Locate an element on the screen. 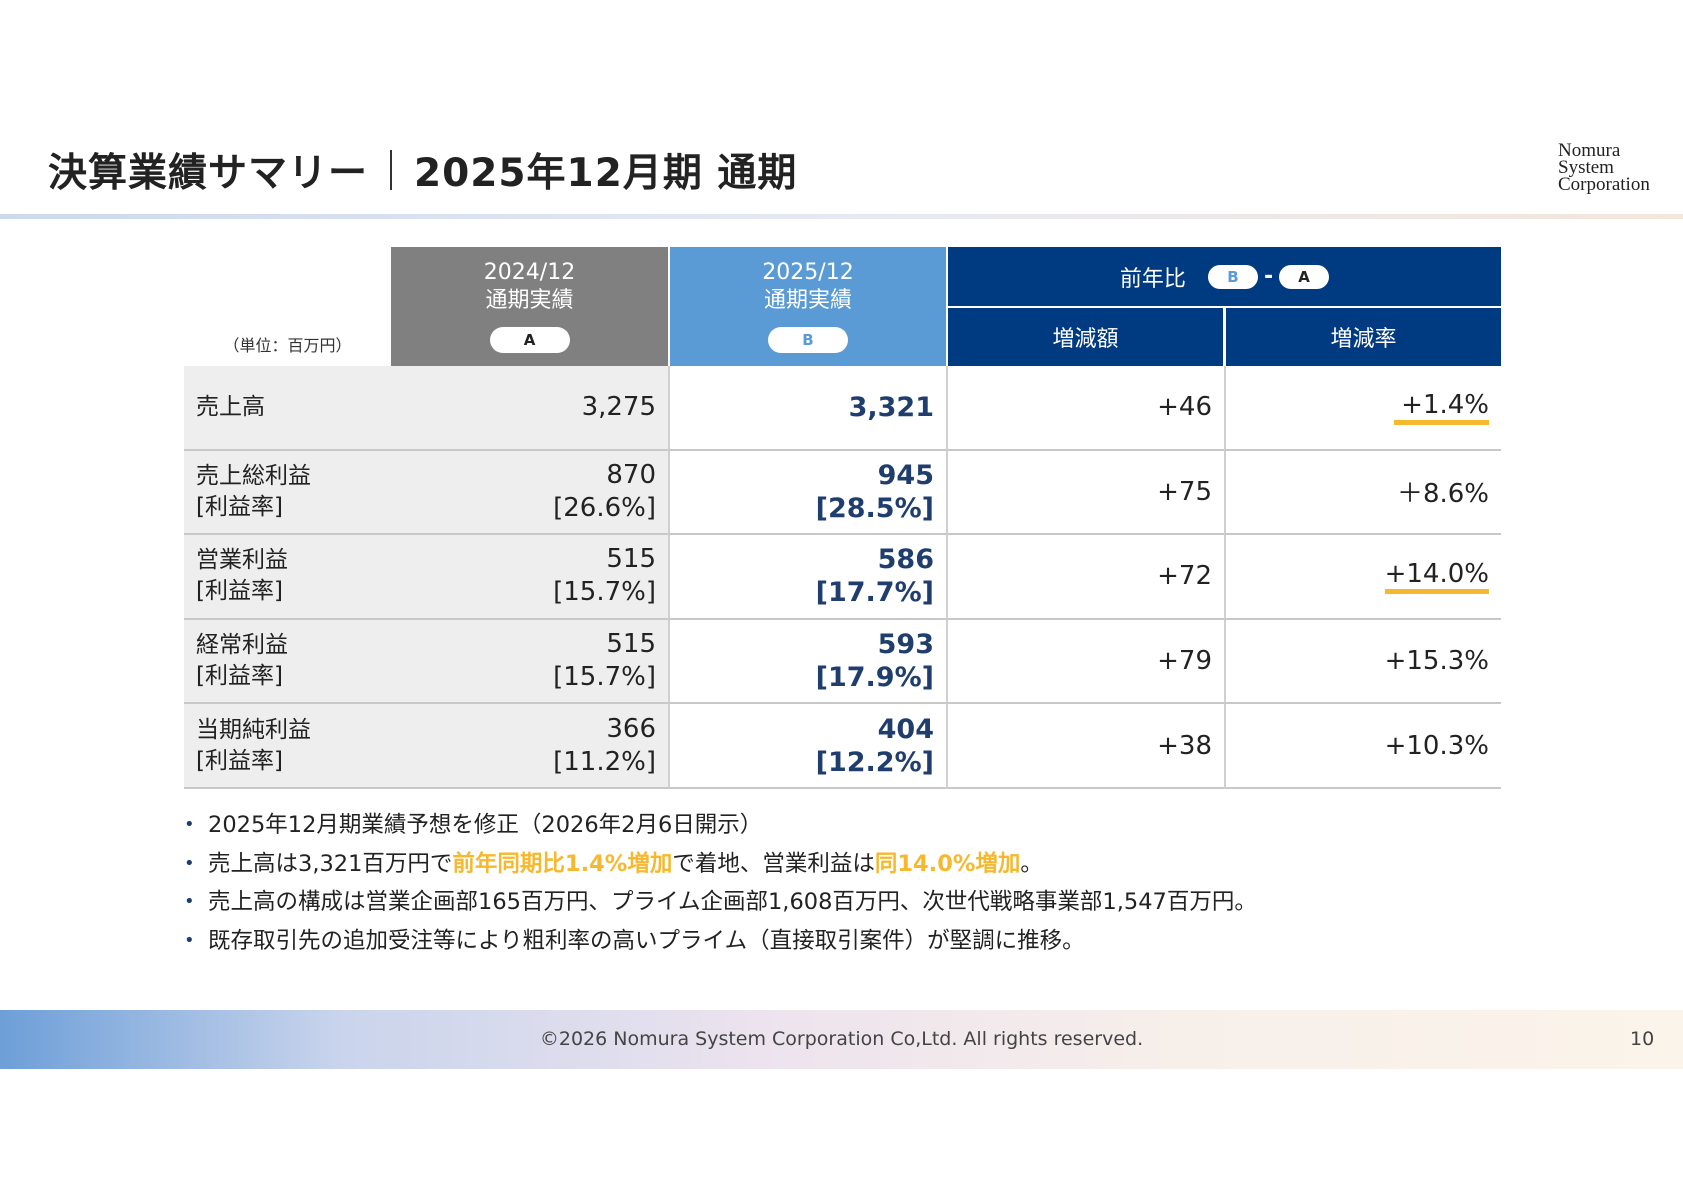 This screenshot has width=1683, height=1190. value-current-year: 404 [12.2%] is located at coordinates (807, 746).